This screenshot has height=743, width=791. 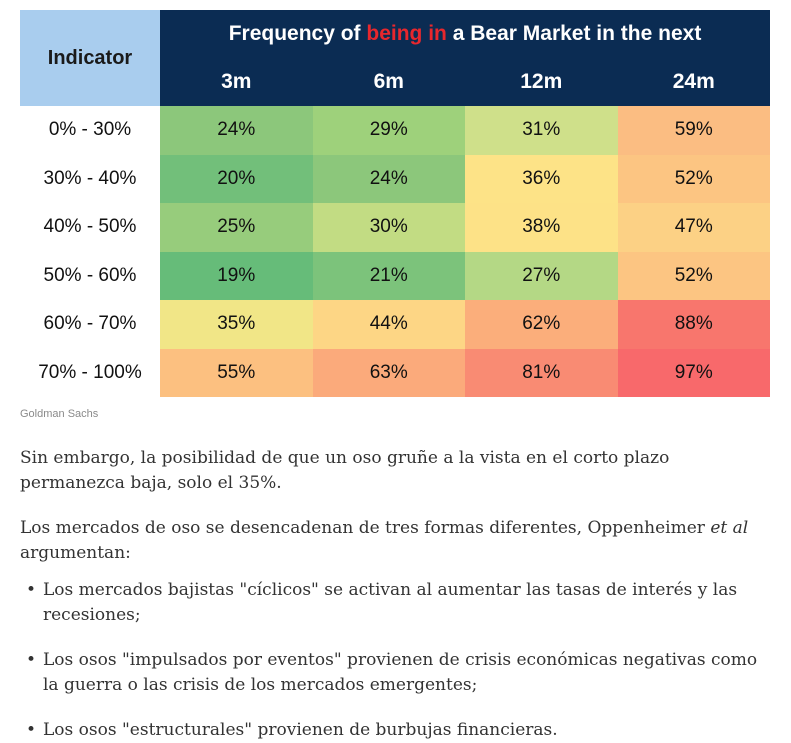 I want to click on source-caption: Goldman Sachs, so click(x=59, y=414).